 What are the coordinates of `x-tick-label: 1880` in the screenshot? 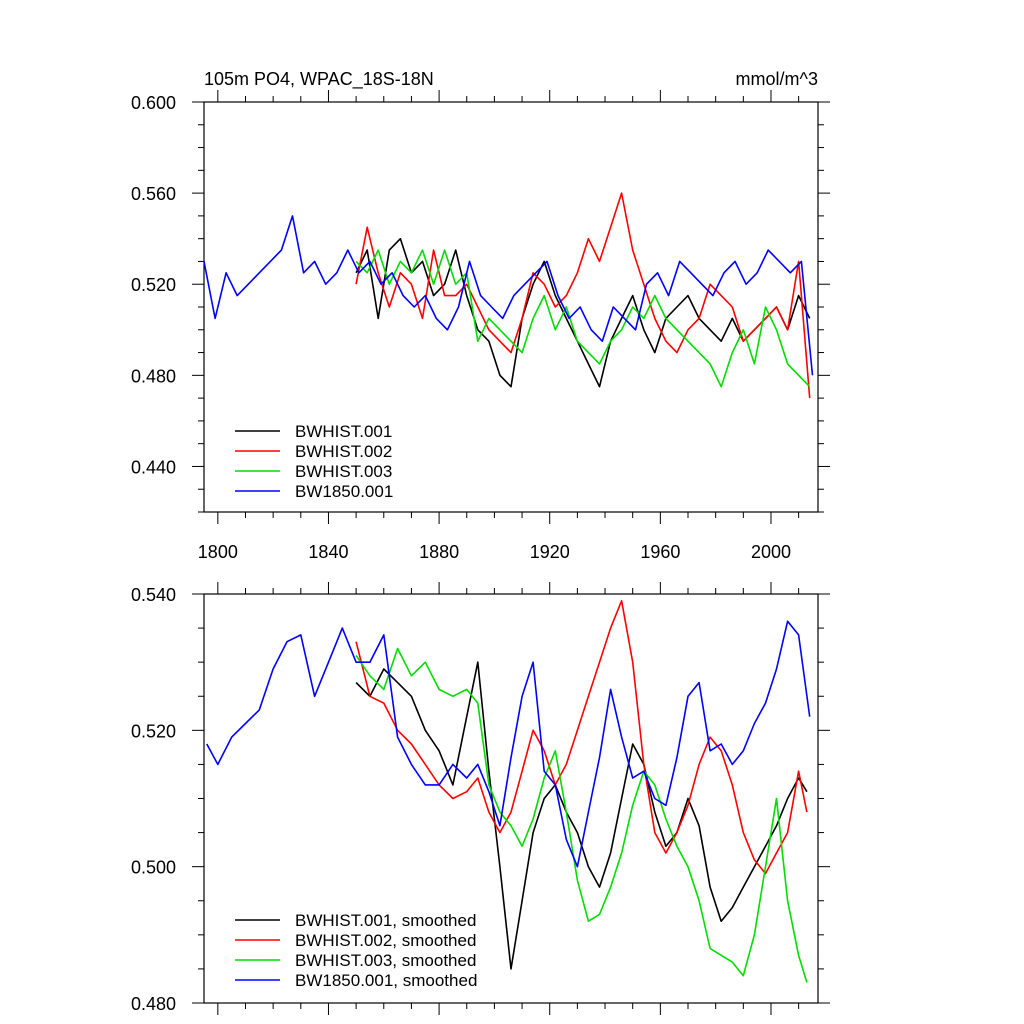 It's located at (439, 552).